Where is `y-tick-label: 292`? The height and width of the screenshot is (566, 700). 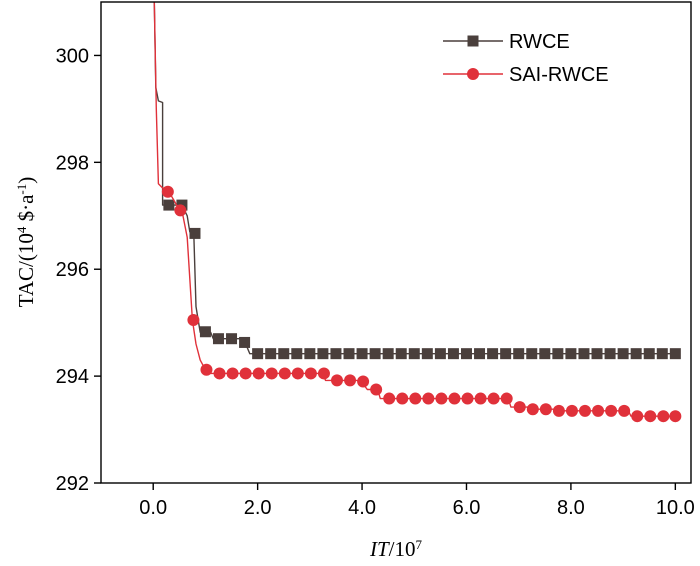
y-tick-label: 292 is located at coordinates (72, 484).